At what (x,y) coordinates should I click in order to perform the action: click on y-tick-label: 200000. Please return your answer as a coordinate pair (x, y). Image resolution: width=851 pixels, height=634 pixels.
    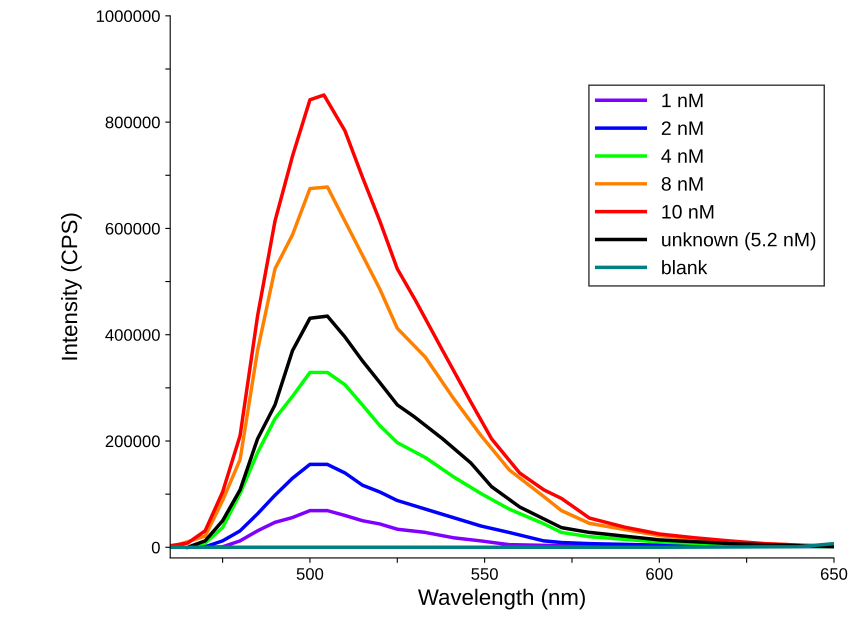
    Looking at the image, I should click on (133, 441).